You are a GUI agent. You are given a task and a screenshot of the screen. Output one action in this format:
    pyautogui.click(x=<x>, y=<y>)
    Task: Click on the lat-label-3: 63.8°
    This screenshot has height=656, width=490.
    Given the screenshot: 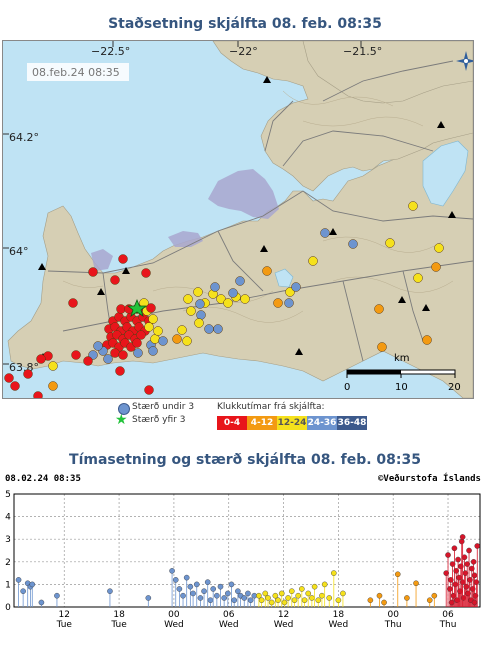 What is the action you would take?
    pyautogui.click(x=24, y=367)
    